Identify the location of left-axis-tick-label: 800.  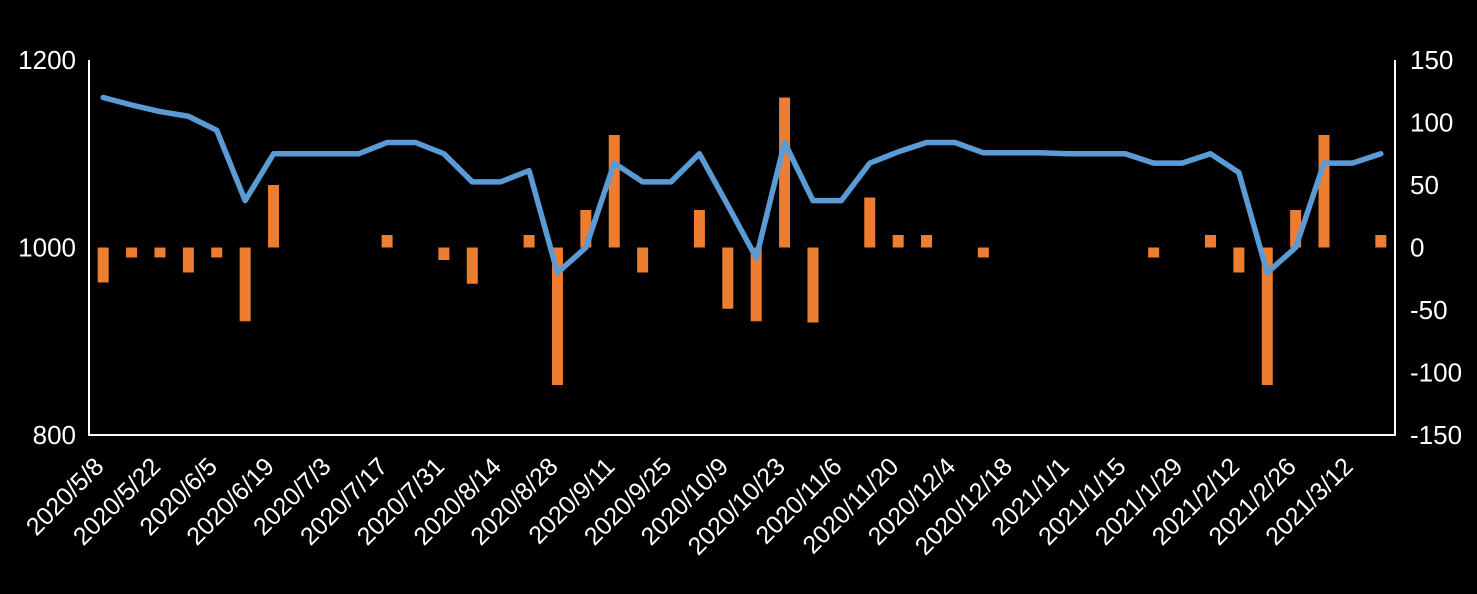
(54, 435).